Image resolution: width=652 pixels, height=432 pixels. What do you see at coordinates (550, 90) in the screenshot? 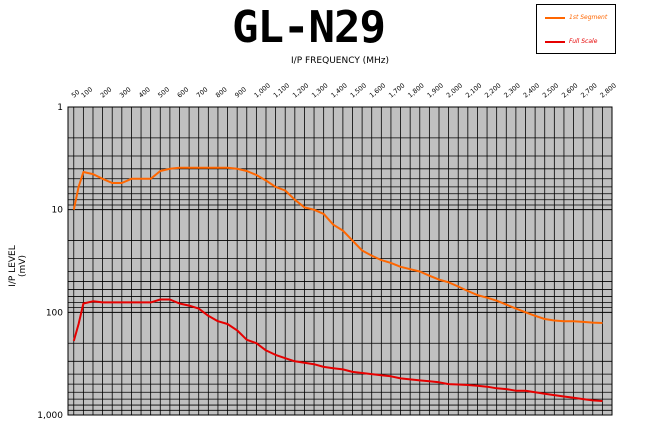
I see `x-tick-label: 2,500` at bounding box center [550, 90].